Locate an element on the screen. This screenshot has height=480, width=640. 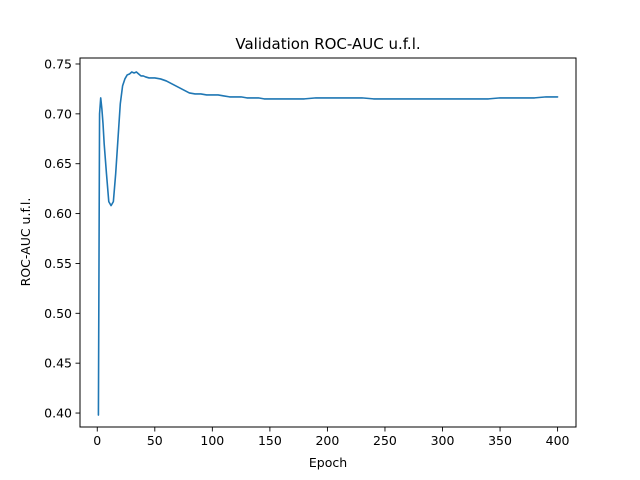
y-tick-label: 0.65 is located at coordinates (58, 163).